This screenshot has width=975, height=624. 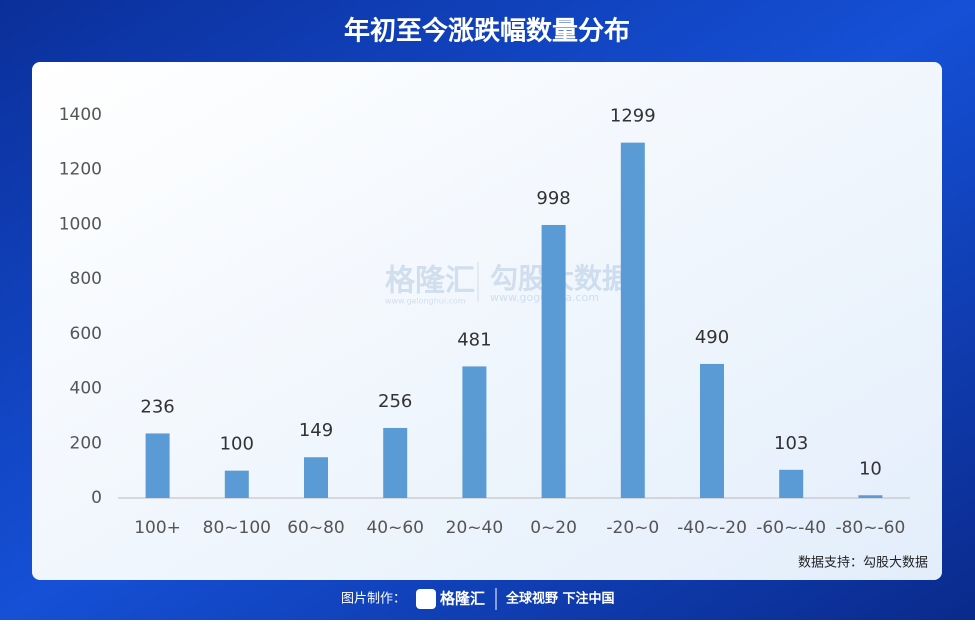 I want to click on data-label: 481, so click(x=474, y=339).